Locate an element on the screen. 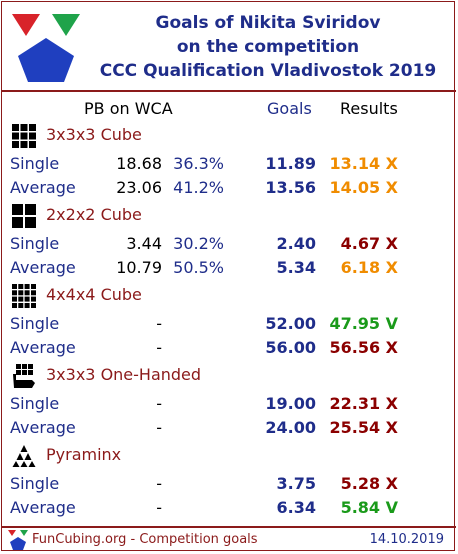  cube-2x2-icon is located at coordinates (24, 216).